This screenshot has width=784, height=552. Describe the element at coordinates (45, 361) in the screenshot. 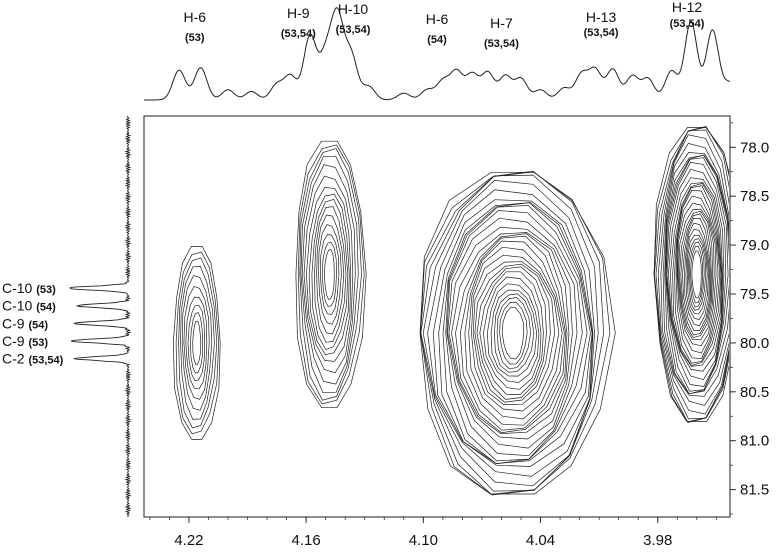

I see `left-peak-assignment: (53,54)` at that location.